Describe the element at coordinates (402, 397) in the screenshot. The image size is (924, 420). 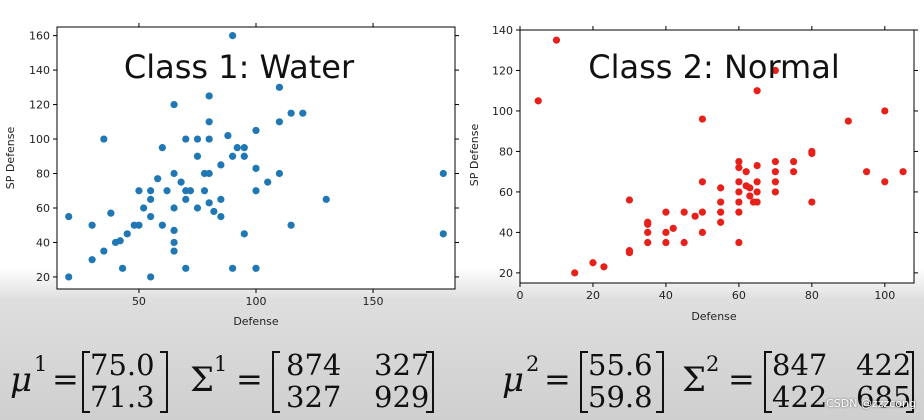
I see `sigma-value: 929` at that location.